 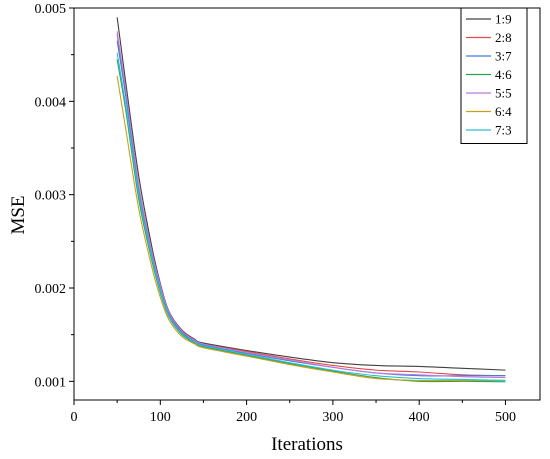 I want to click on y-tick-label: 0.005, so click(x=51, y=9).